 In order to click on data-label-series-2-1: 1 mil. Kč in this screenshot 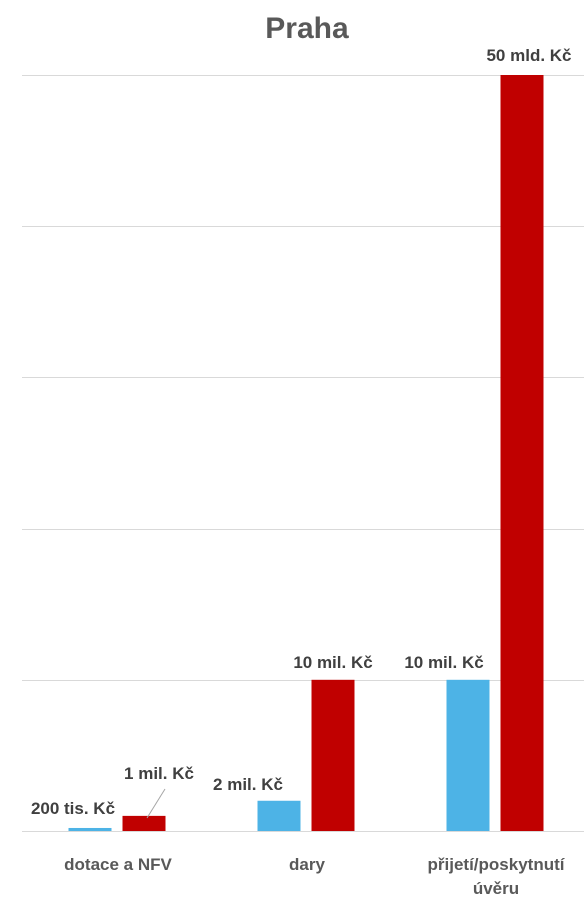, I will do `click(159, 773)`.